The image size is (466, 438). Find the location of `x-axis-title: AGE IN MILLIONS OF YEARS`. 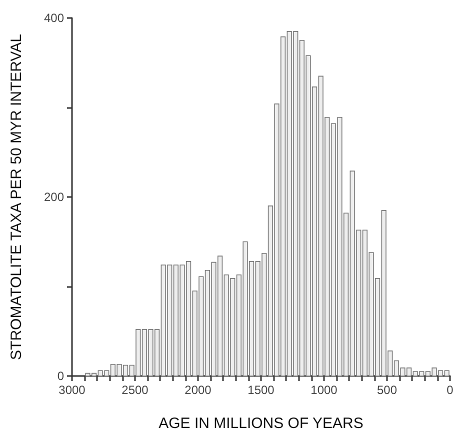

x-axis-title: AGE IN MILLIONS OF YEARS is located at coordinates (261, 423).